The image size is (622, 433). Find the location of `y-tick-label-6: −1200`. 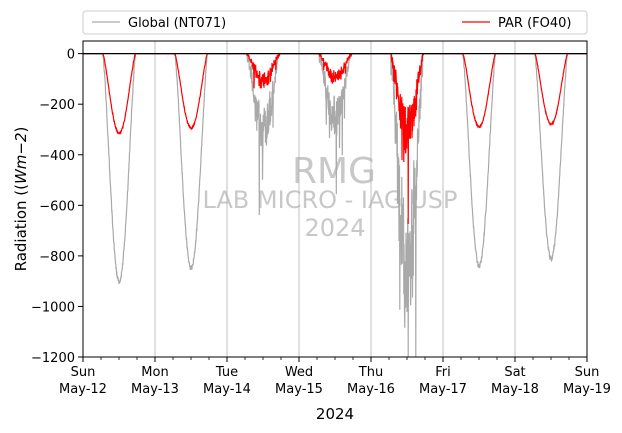

y-tick-label-6: −1200 is located at coordinates (53, 358).